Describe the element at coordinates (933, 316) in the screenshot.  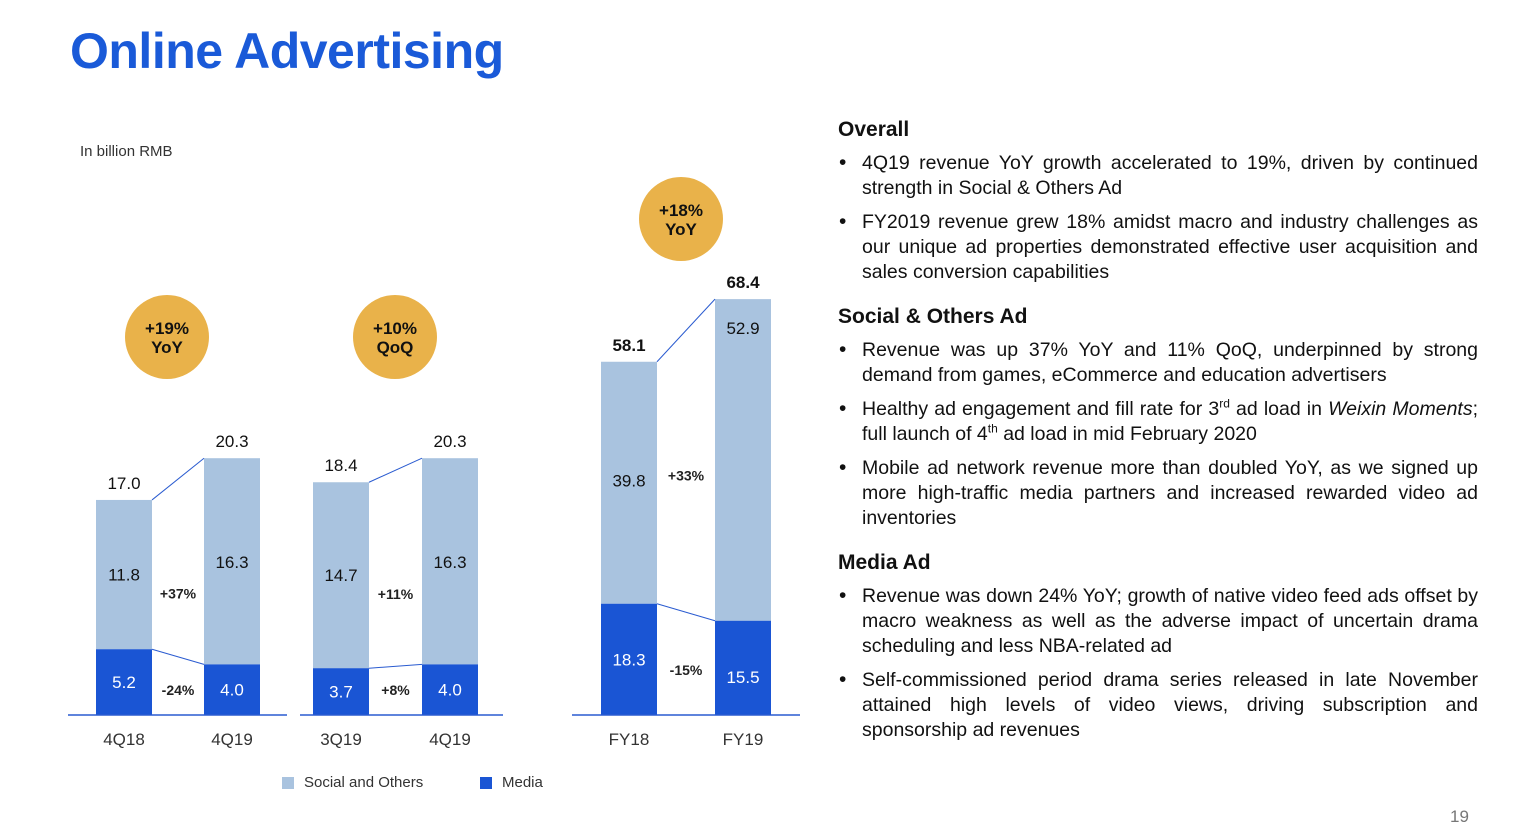
I see `social-title: Social & Others Ad` at that location.